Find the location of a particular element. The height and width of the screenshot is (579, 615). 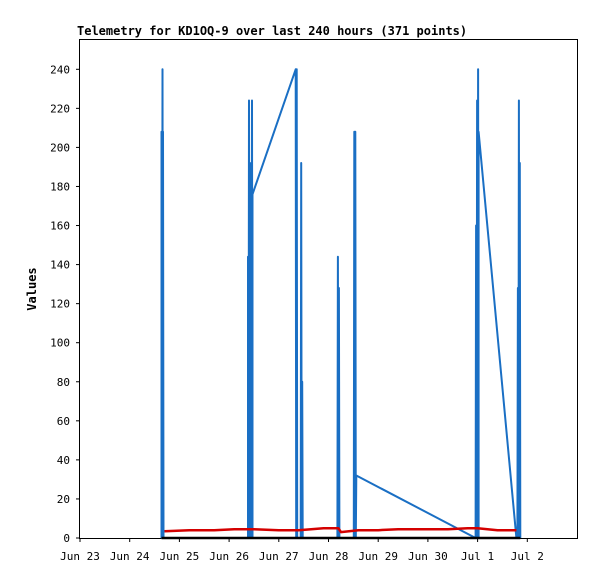

y-tick-label: 0 is located at coordinates (66, 538).